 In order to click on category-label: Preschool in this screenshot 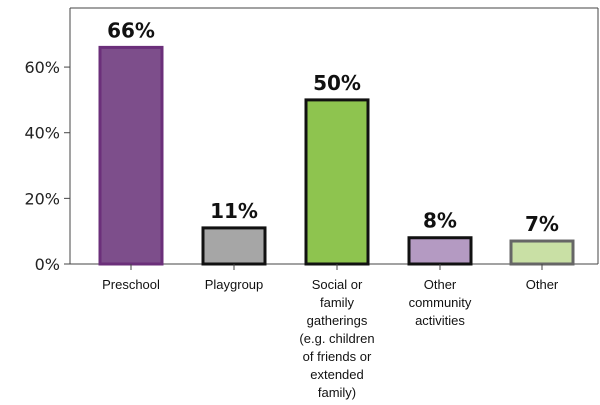, I will do `click(131, 284)`.